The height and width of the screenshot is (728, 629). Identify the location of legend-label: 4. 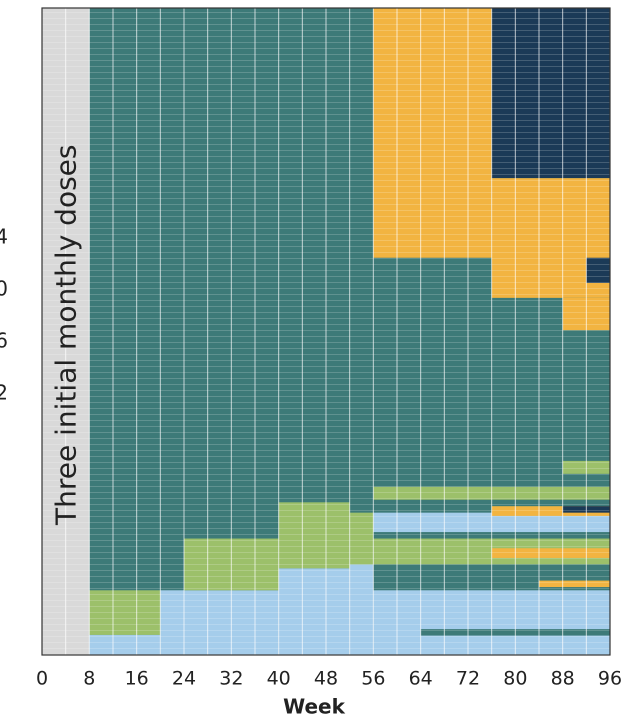
(4, 237).